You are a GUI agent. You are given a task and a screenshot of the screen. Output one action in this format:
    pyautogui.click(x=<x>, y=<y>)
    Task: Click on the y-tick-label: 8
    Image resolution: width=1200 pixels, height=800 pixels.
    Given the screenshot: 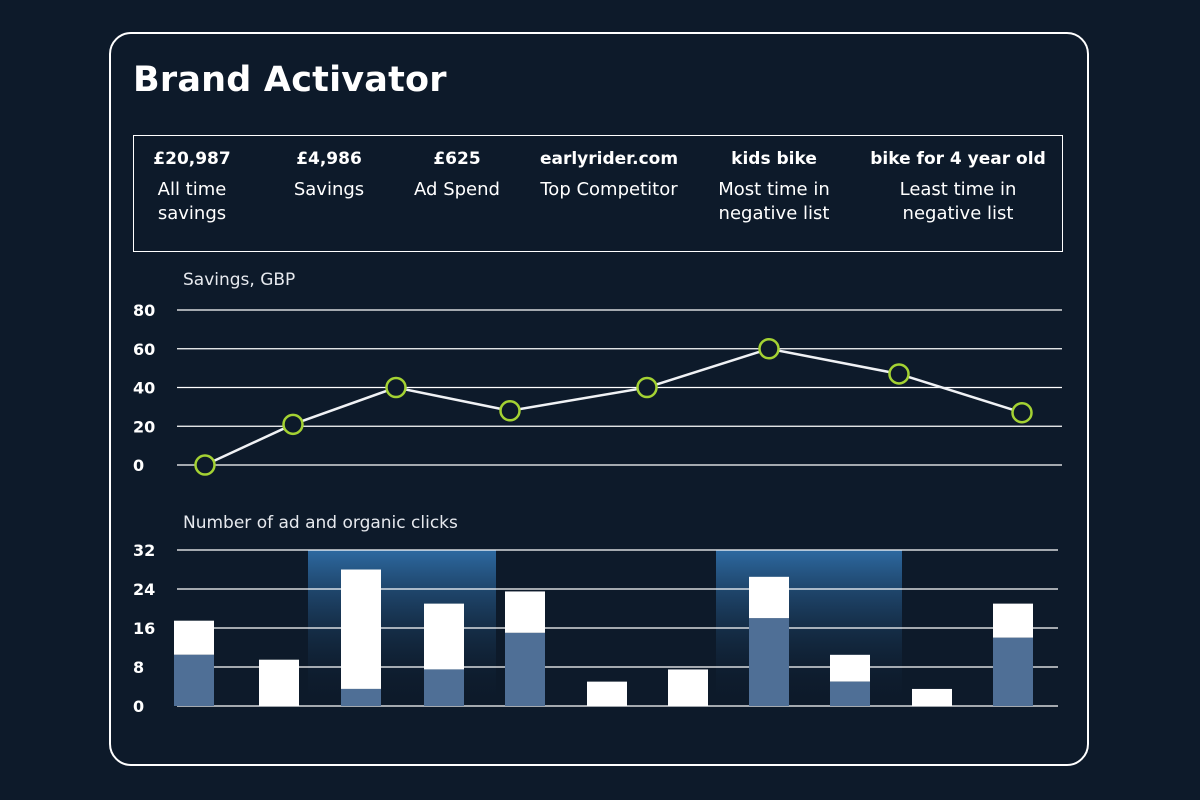 What is the action you would take?
    pyautogui.click(x=138, y=667)
    